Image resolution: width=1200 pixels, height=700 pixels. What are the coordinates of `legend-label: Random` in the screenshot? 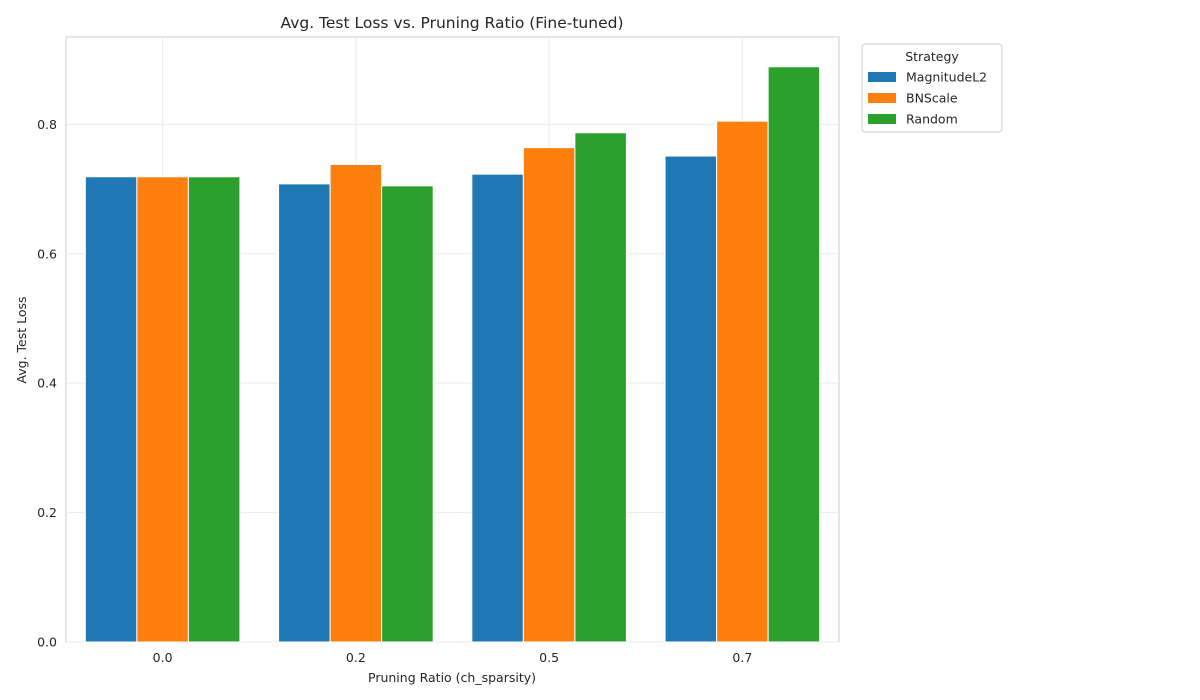 It's located at (932, 119).